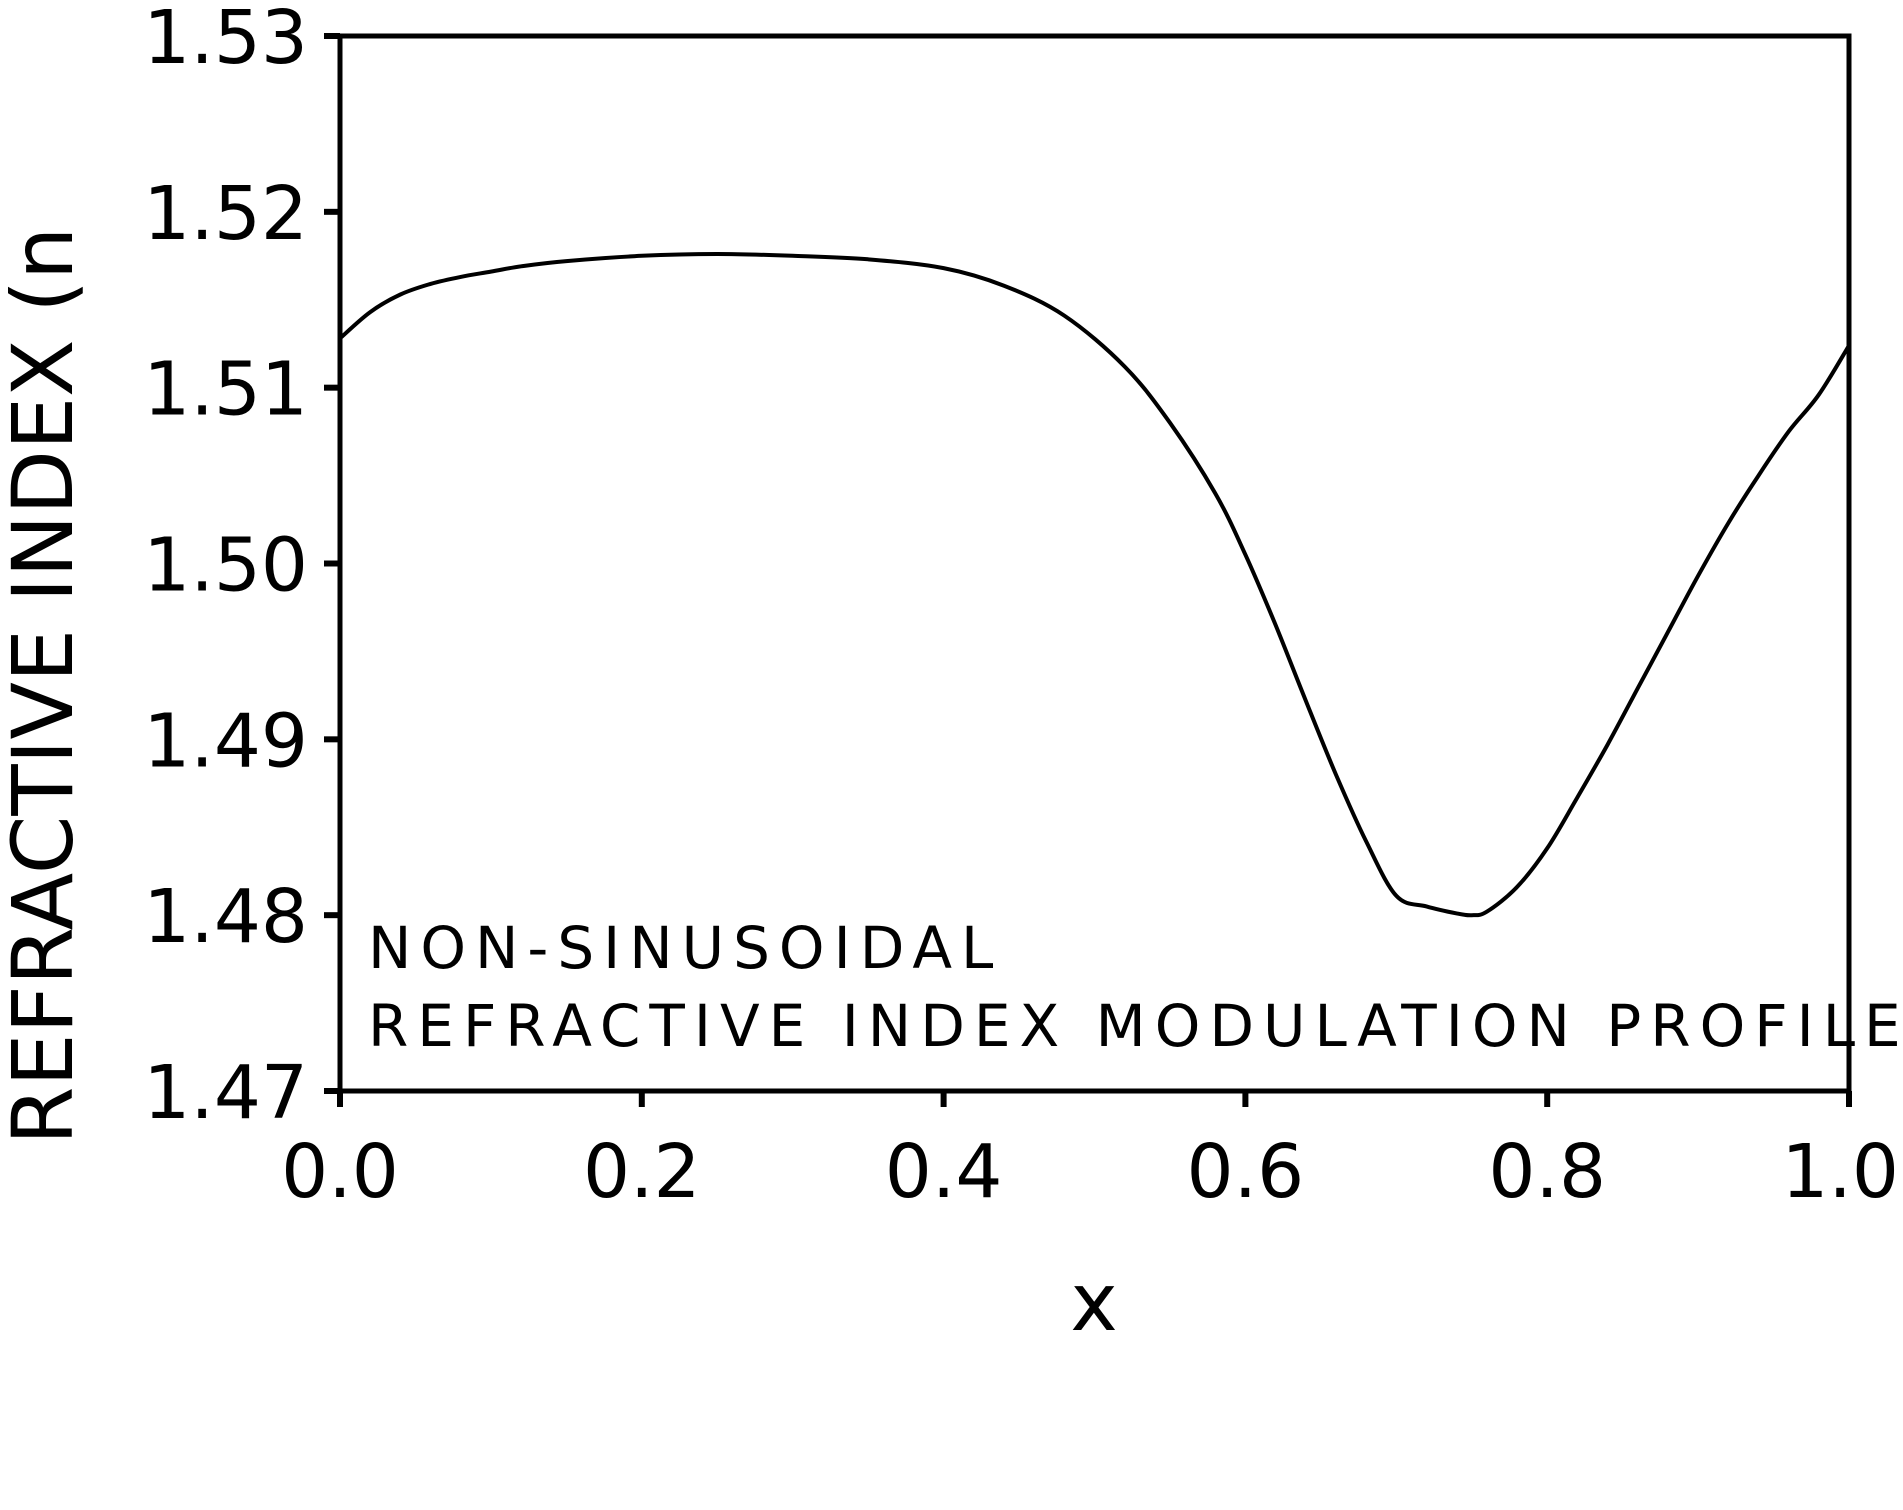 Image resolution: width=1903 pixels, height=1510 pixels. I want to click on x-tick-label: 0.8, so click(1547, 1172).